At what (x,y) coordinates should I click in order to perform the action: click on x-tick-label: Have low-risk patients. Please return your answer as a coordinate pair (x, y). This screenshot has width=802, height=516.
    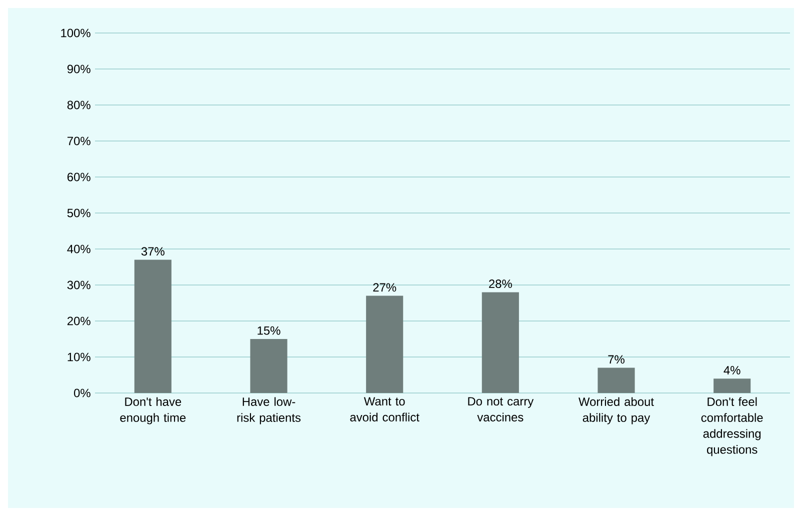
    Looking at the image, I should click on (269, 410).